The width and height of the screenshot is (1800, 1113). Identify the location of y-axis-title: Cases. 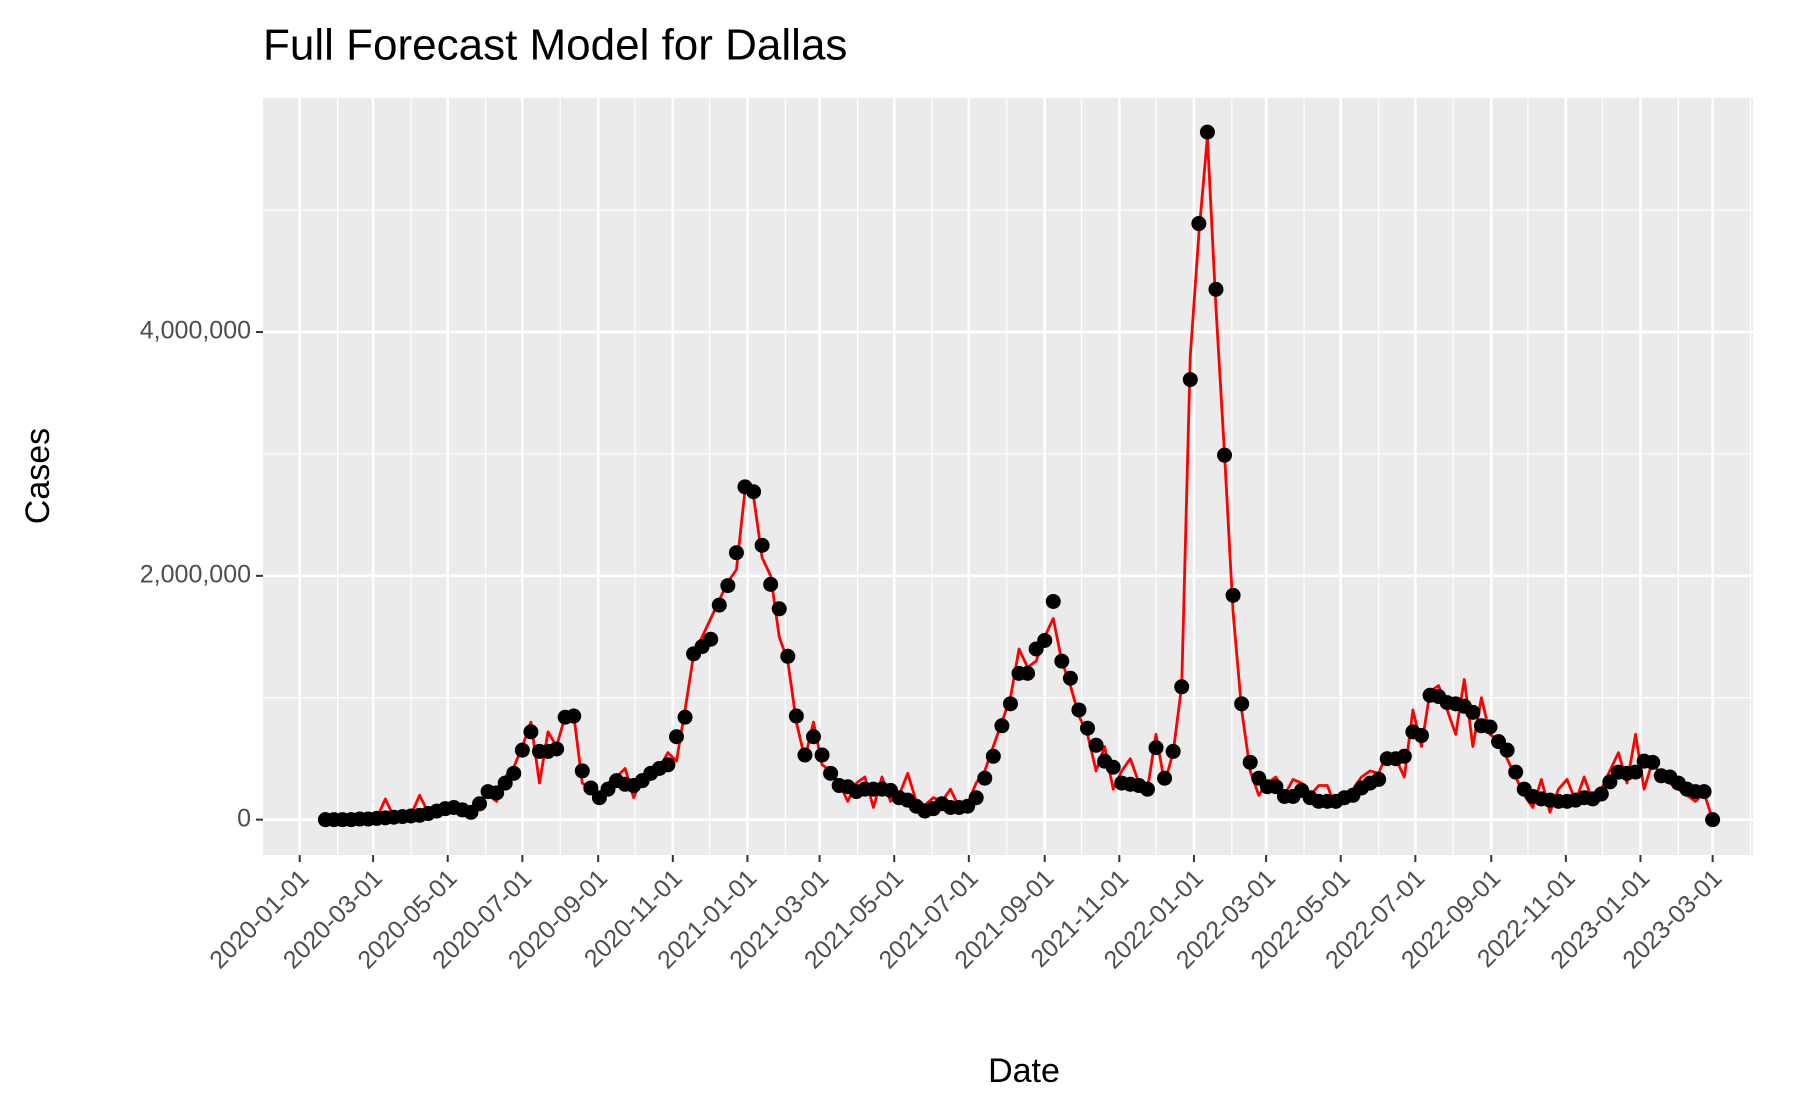
(38, 476).